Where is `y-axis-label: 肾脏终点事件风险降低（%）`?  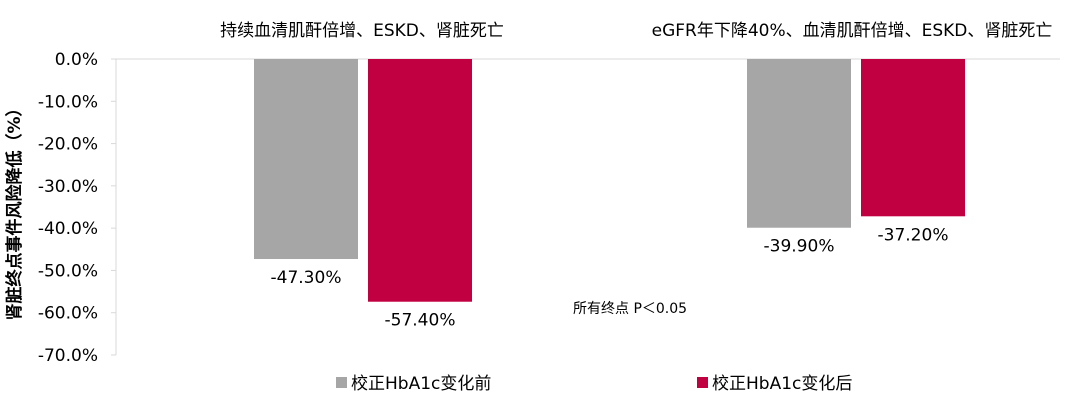 y-axis-label: 肾脏终点事件风险降低（%） is located at coordinates (14, 209).